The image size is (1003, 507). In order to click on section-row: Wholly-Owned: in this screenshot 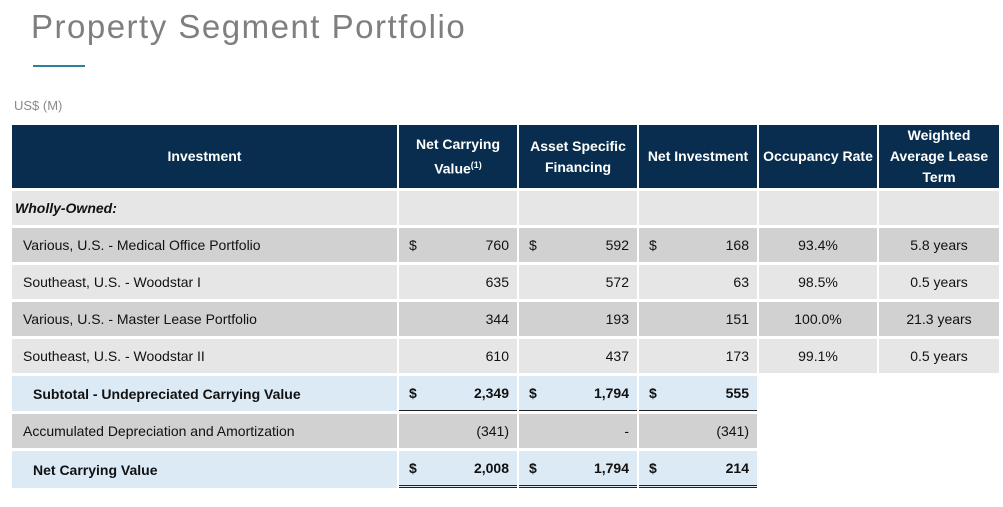, I will do `click(505, 208)`.